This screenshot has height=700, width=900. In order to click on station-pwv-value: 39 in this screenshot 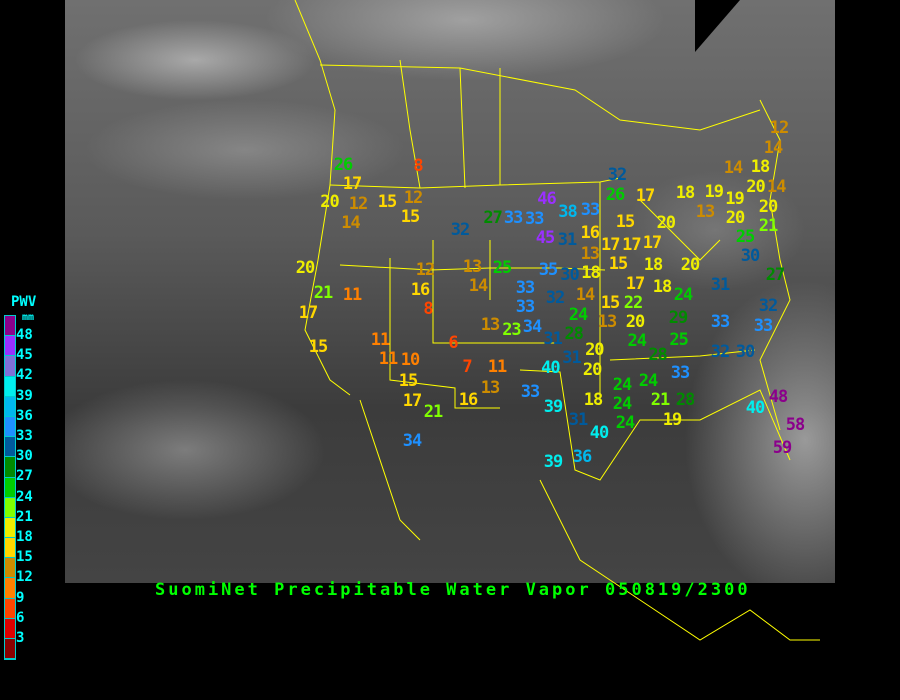, I will do `click(553, 406)`.